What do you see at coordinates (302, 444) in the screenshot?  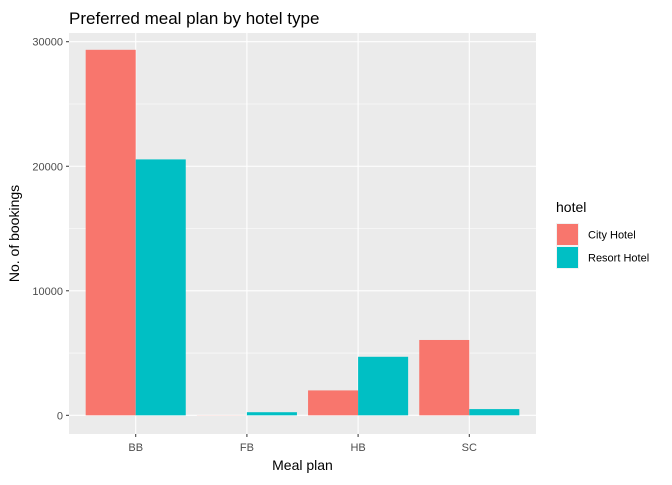 I see `x-axis: BB FB HB SC` at bounding box center [302, 444].